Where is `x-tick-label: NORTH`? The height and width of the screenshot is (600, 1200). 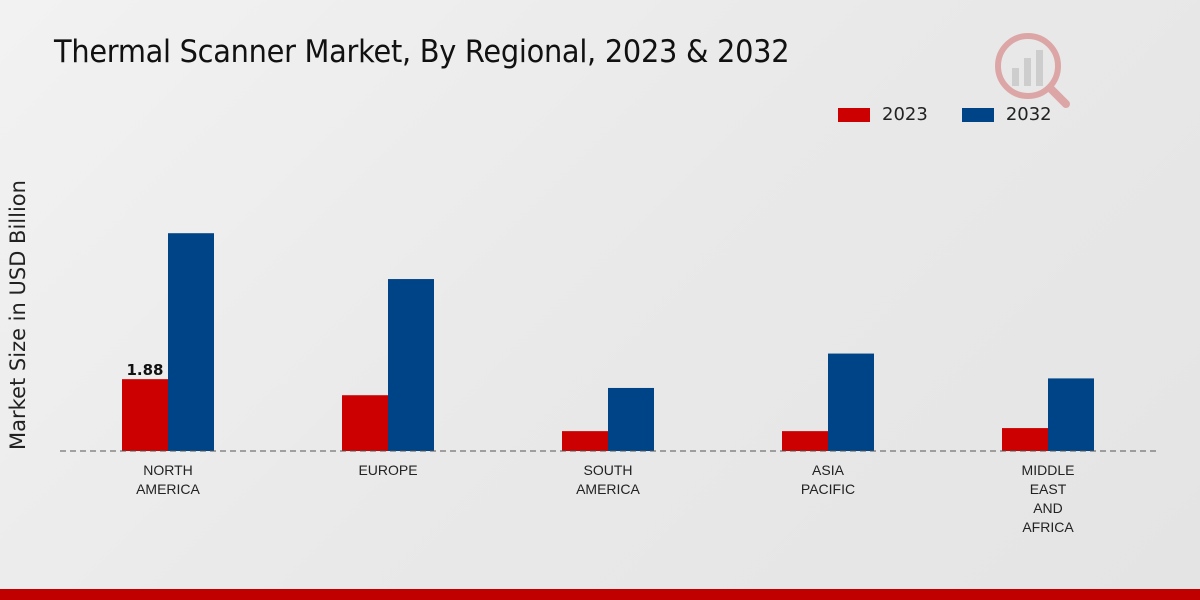
x-tick-label: NORTH is located at coordinates (168, 470).